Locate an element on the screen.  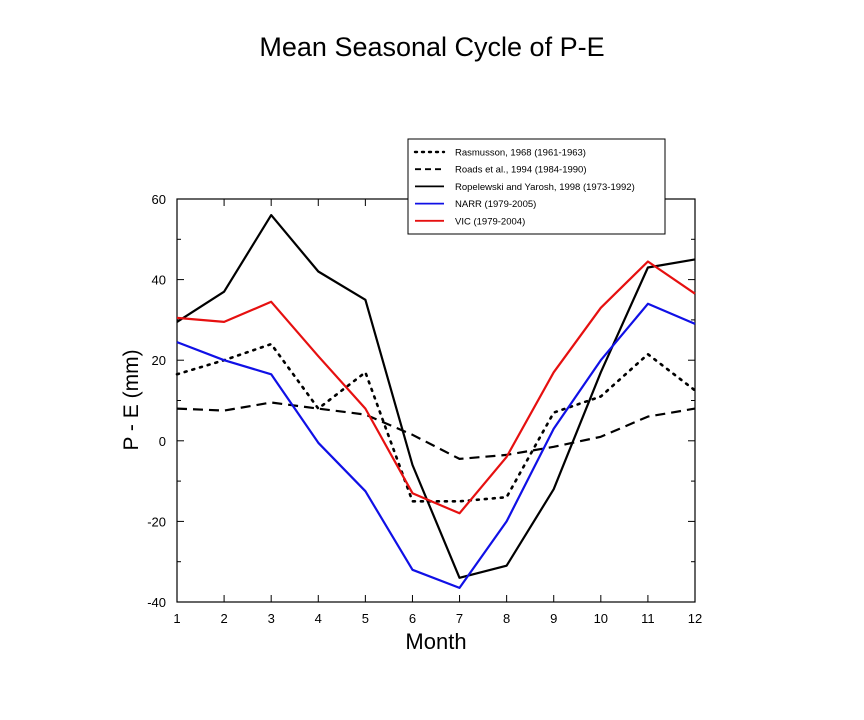
y-tick-label: 0 is located at coordinates (162, 441).